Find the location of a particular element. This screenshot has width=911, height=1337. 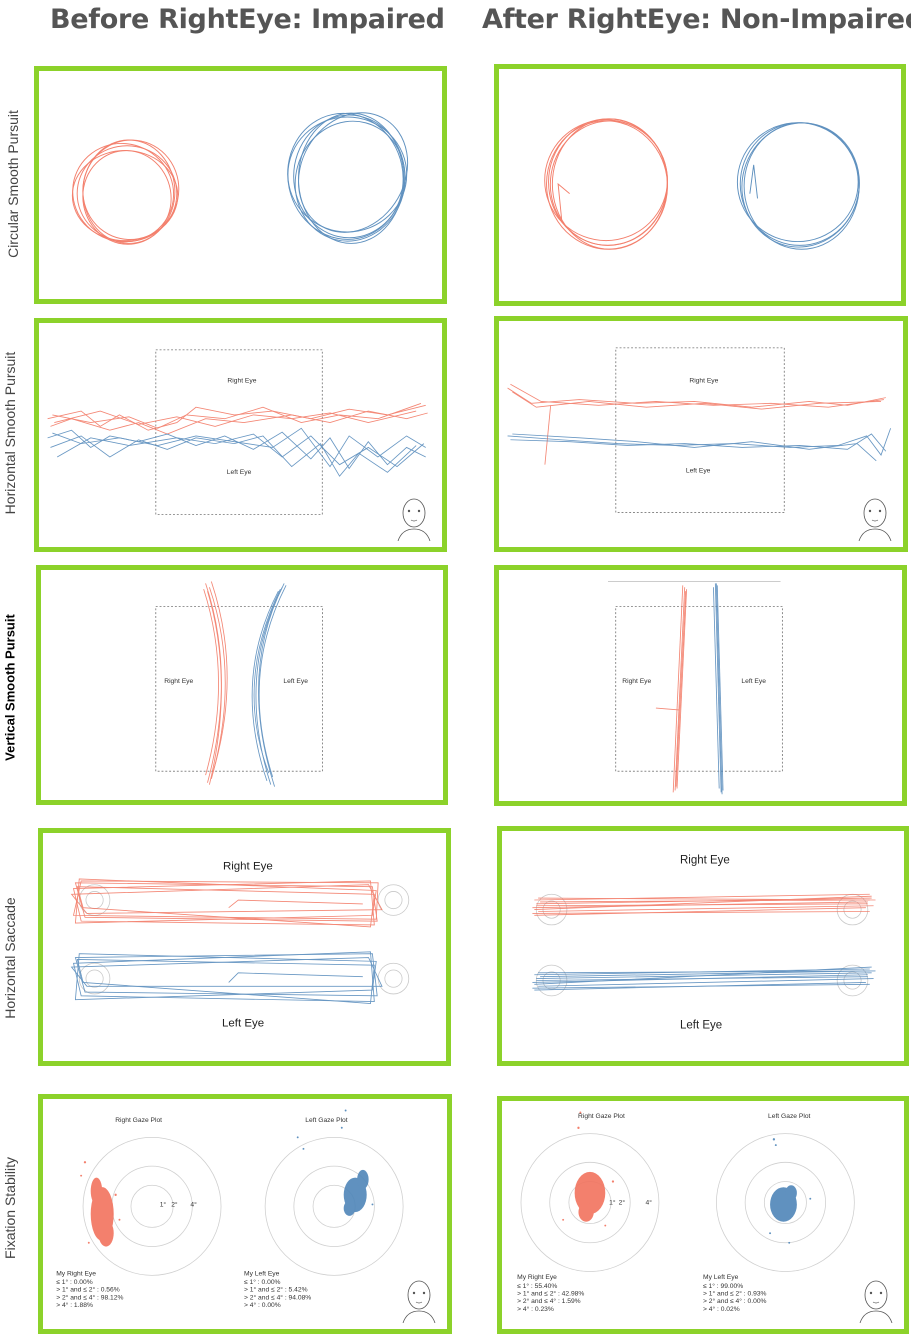

row-label-circular: Circular Smooth Pursuit is located at coordinates (13, 184).